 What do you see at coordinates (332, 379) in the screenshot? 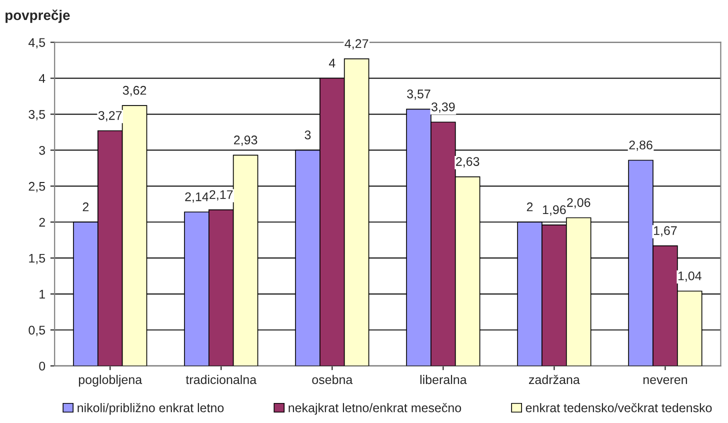
I see `x-tick-label: osebna` at bounding box center [332, 379].